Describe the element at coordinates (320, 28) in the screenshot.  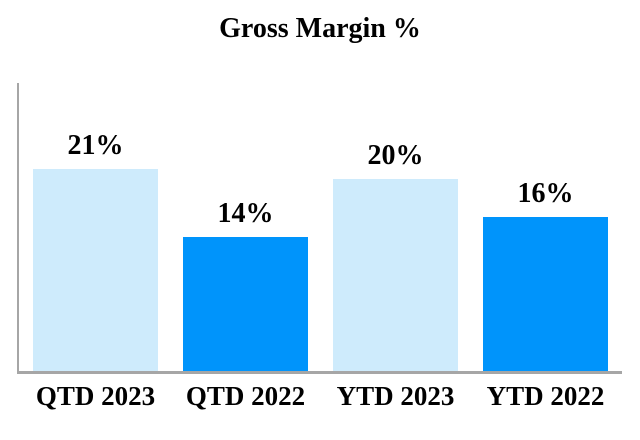
I see `chart-title: Gross Margin %` at that location.